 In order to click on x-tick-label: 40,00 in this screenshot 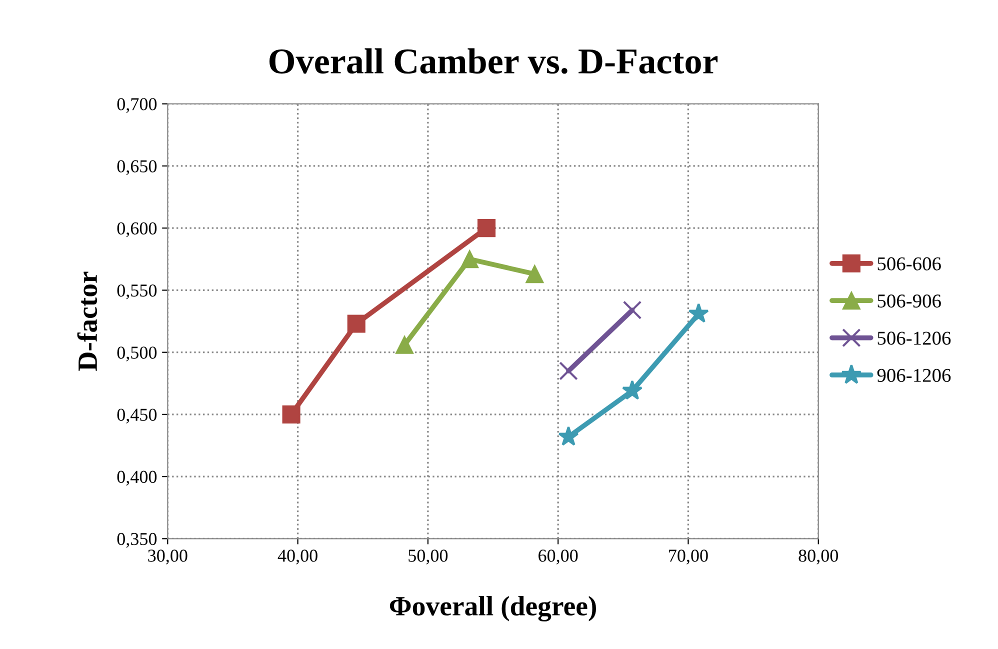, I will do `click(298, 557)`.